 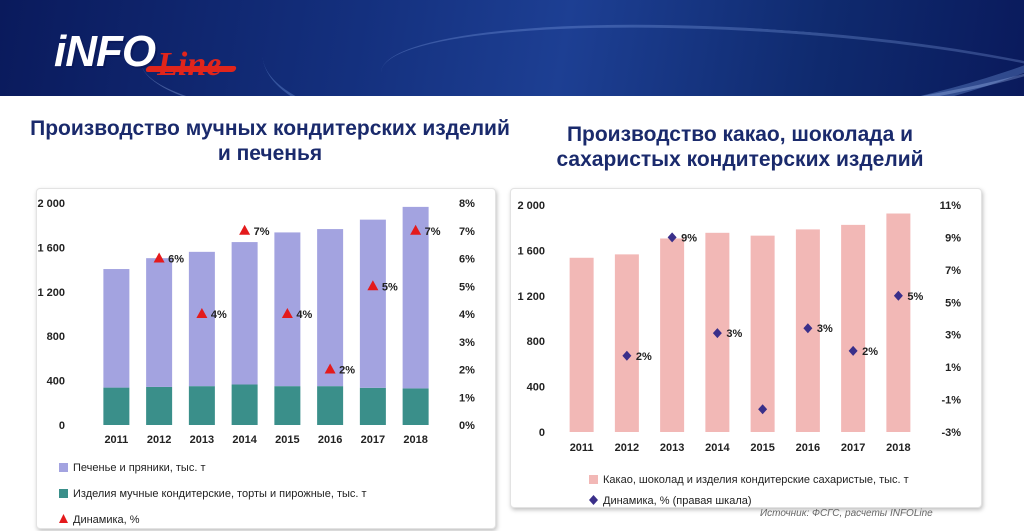 I want to click on y-tick-label: 400, so click(x=536, y=388).